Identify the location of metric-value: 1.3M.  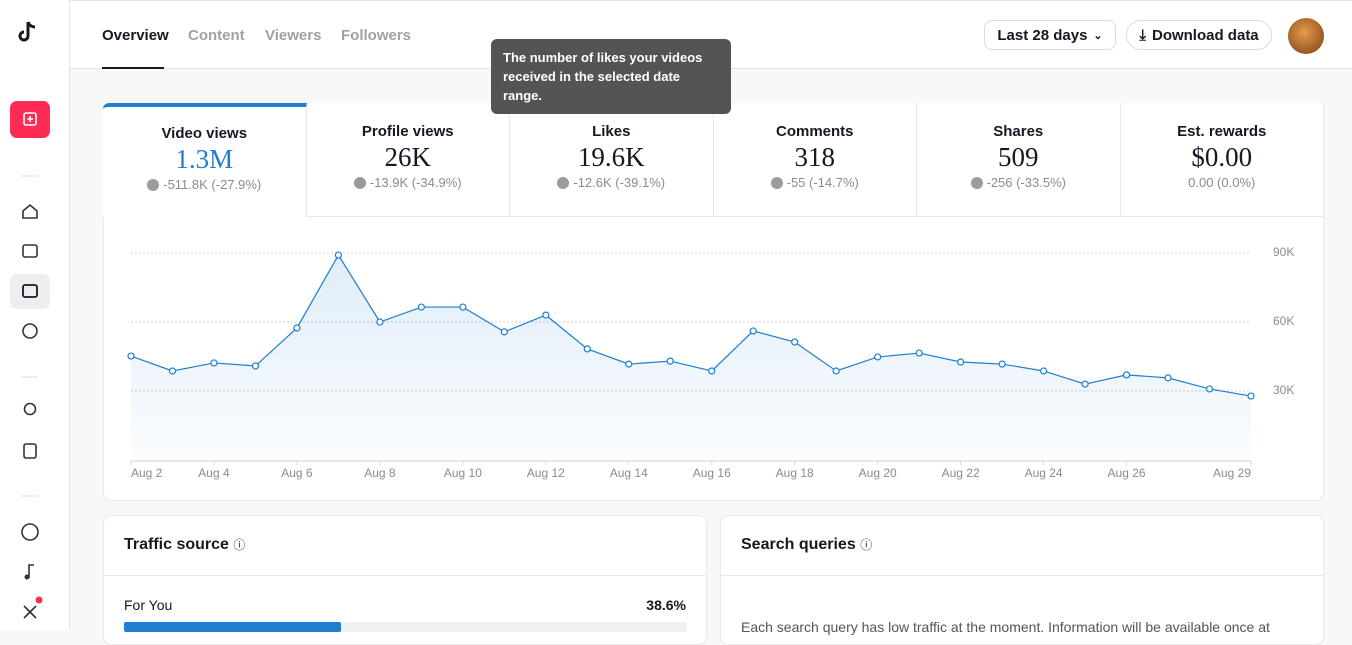
(204, 159).